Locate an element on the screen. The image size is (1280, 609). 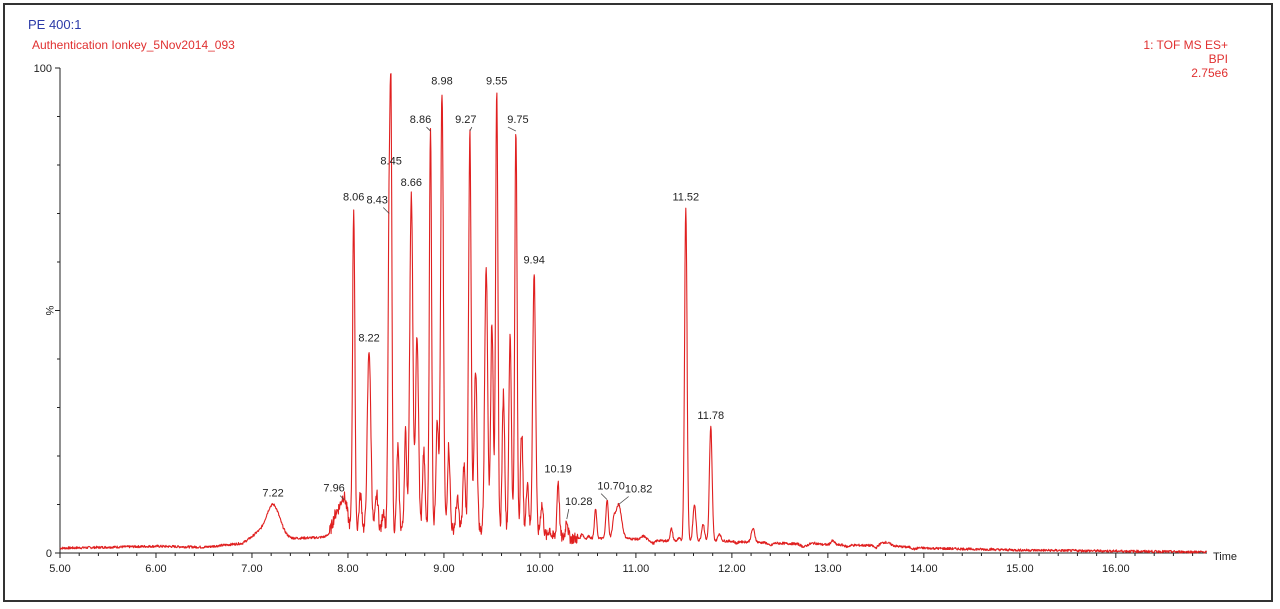
peak-label: 10.70 is located at coordinates (611, 487).